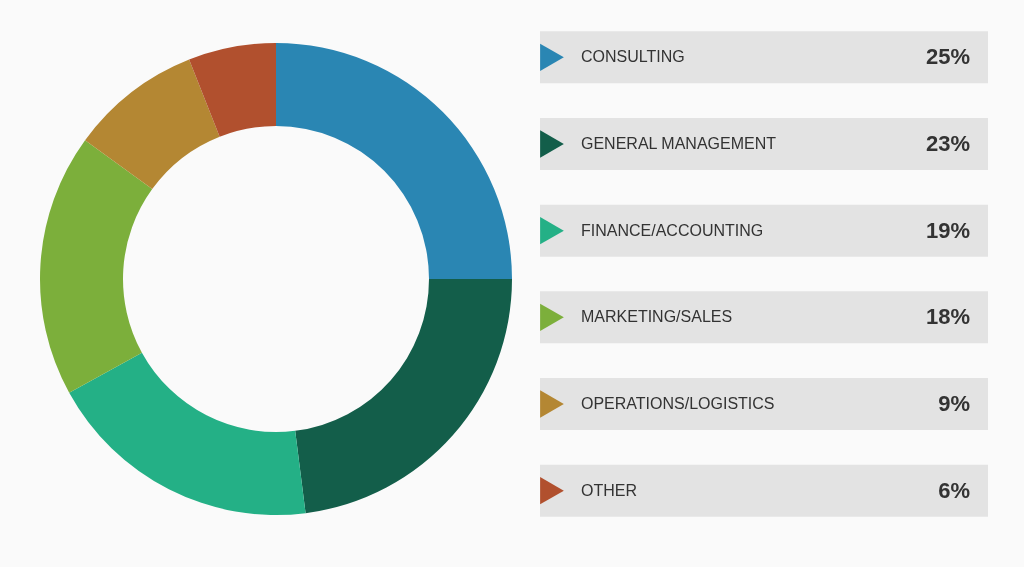  What do you see at coordinates (633, 57) in the screenshot?
I see `legend-label: CONSULTING` at bounding box center [633, 57].